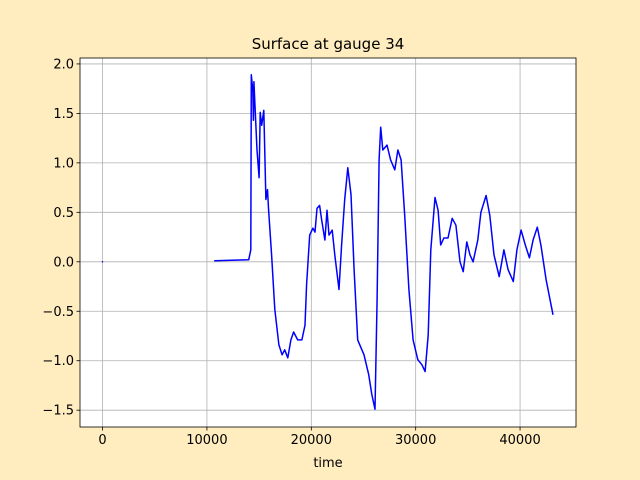  What do you see at coordinates (327, 463) in the screenshot?
I see `x-axis-label: time` at bounding box center [327, 463].